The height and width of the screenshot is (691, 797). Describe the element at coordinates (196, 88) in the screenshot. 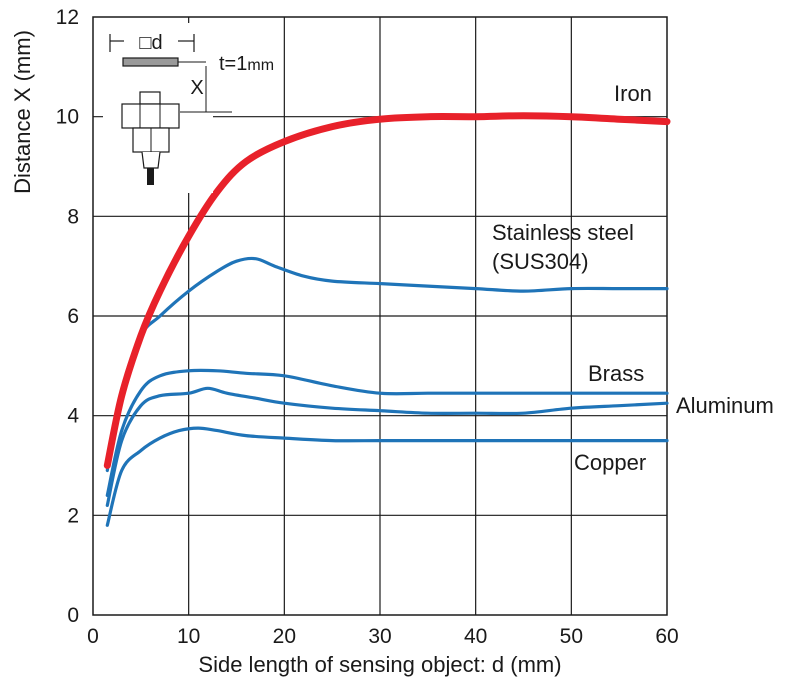

I see `distance-label: X` at that location.